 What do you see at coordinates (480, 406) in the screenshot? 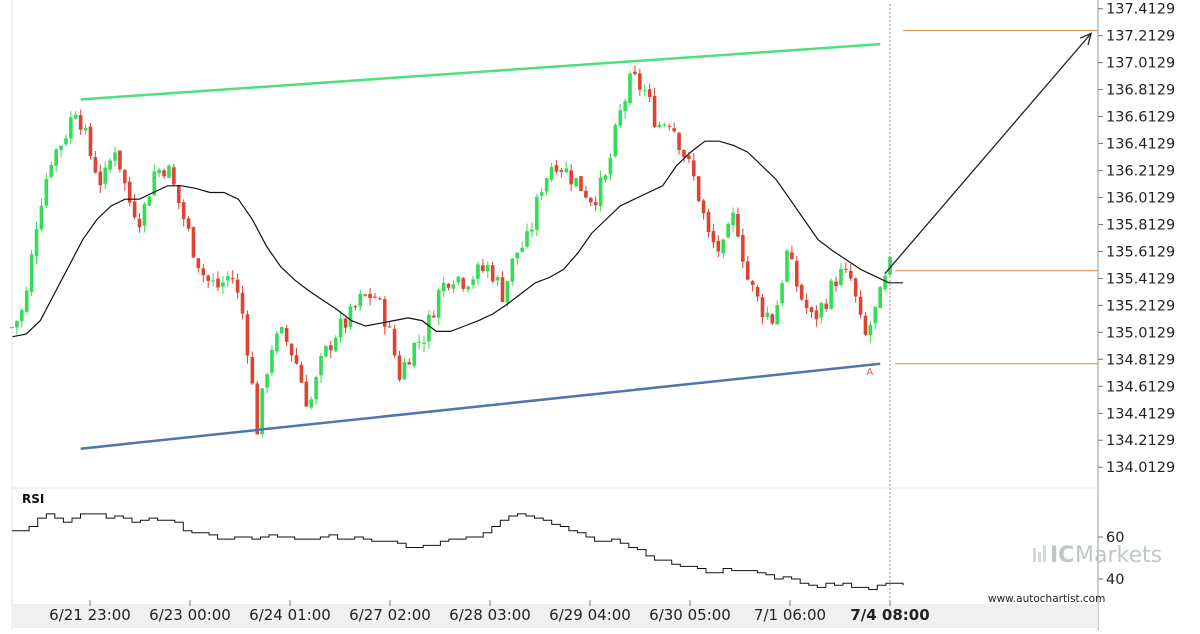
I see `channel-lower-line` at bounding box center [480, 406].